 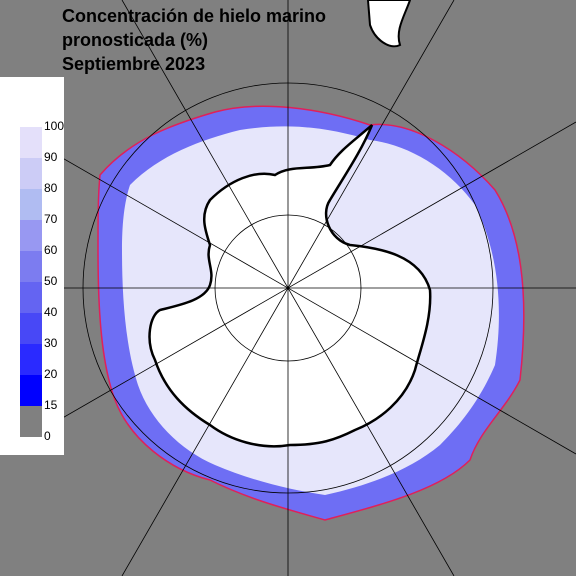 What do you see at coordinates (51, 312) in the screenshot?
I see `legend-tick-label: 40` at bounding box center [51, 312].